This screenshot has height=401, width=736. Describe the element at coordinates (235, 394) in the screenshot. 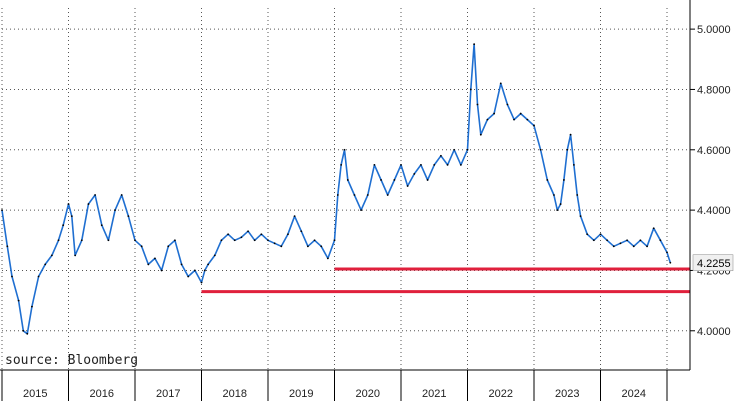

I see `x-tick-label: 2018` at that location.